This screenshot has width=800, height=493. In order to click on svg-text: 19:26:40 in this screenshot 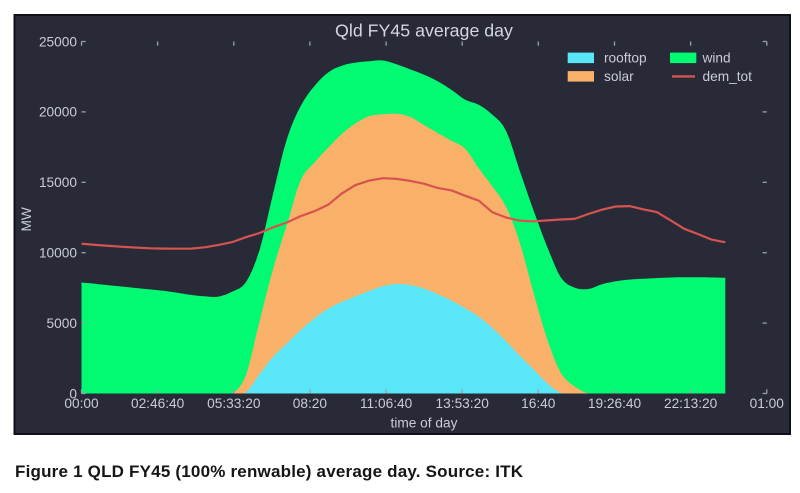, I will do `click(615, 403)`.